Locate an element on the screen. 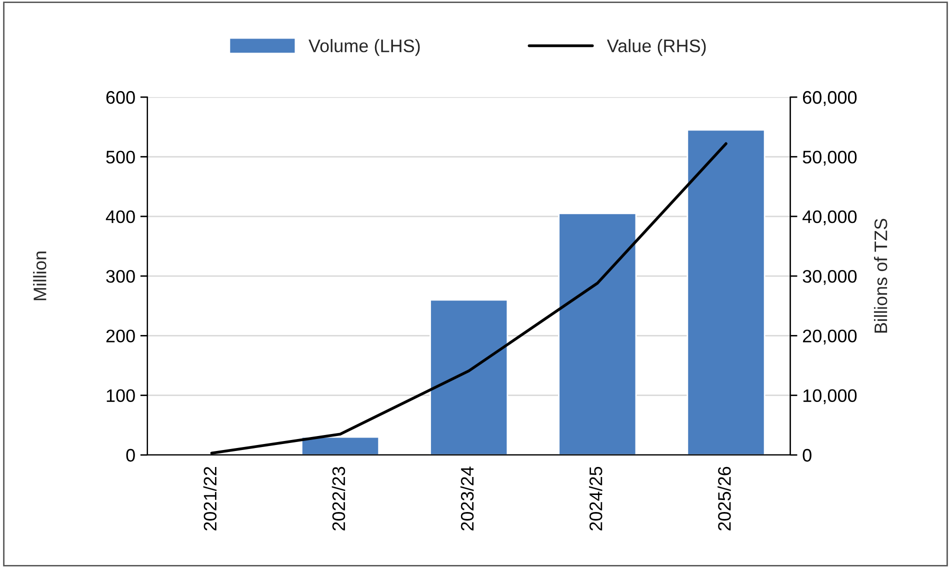  y2-tick-label: 0 is located at coordinates (807, 455).